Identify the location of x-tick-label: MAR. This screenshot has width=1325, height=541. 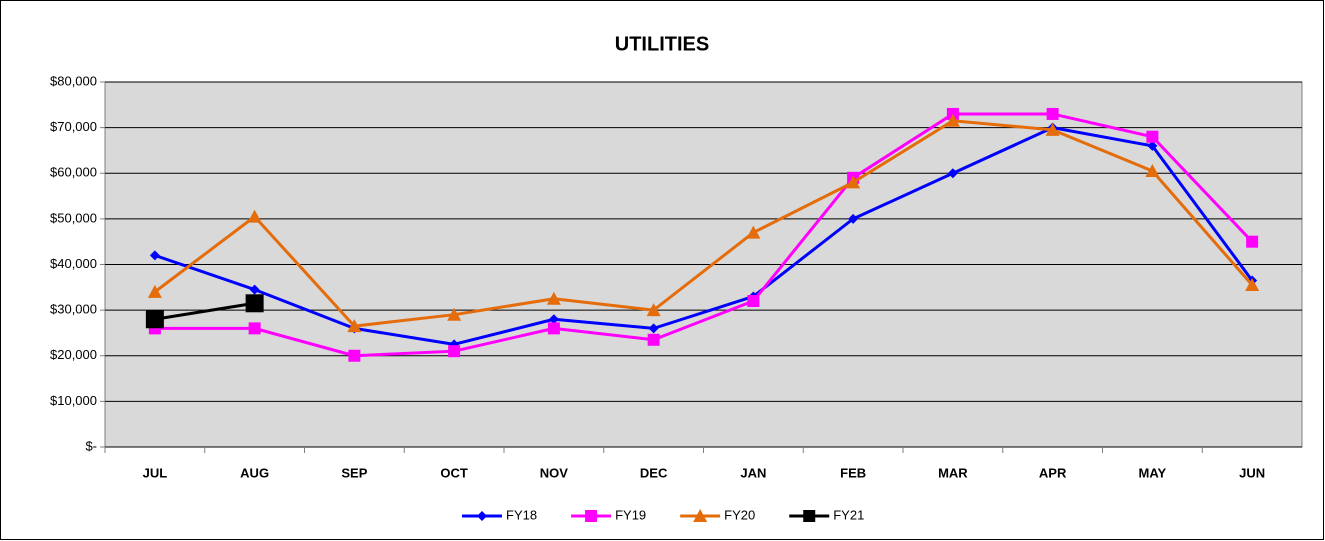
(953, 472).